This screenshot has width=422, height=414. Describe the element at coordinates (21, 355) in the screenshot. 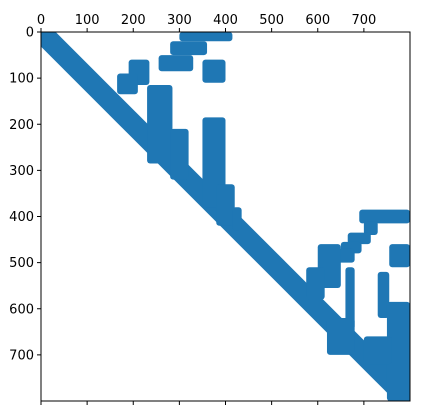

I see `y-tick-label: 700` at that location.